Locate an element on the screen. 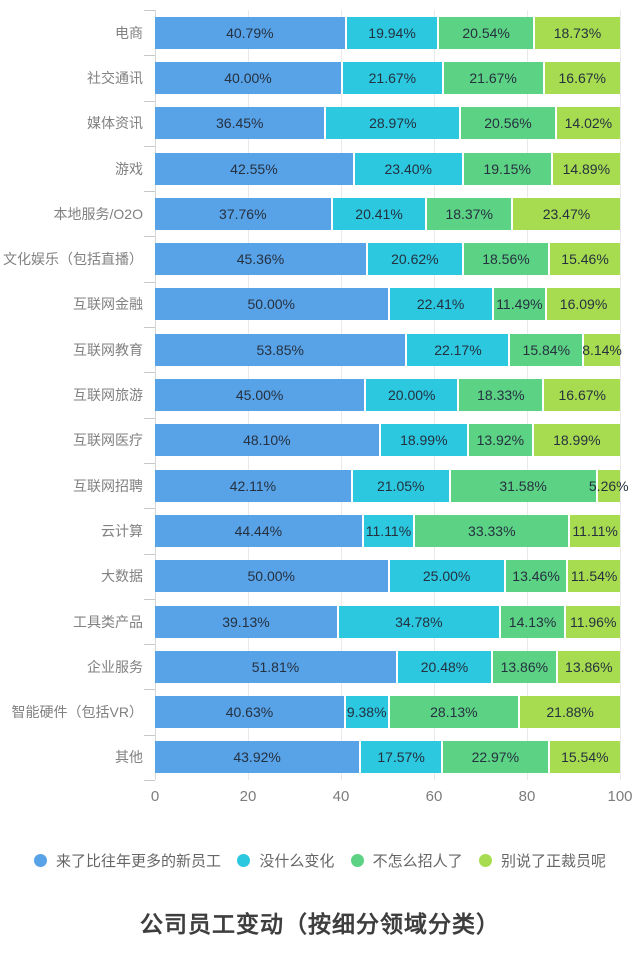 The width and height of the screenshot is (640, 964). bar-segment: 50.00% is located at coordinates (271, 304).